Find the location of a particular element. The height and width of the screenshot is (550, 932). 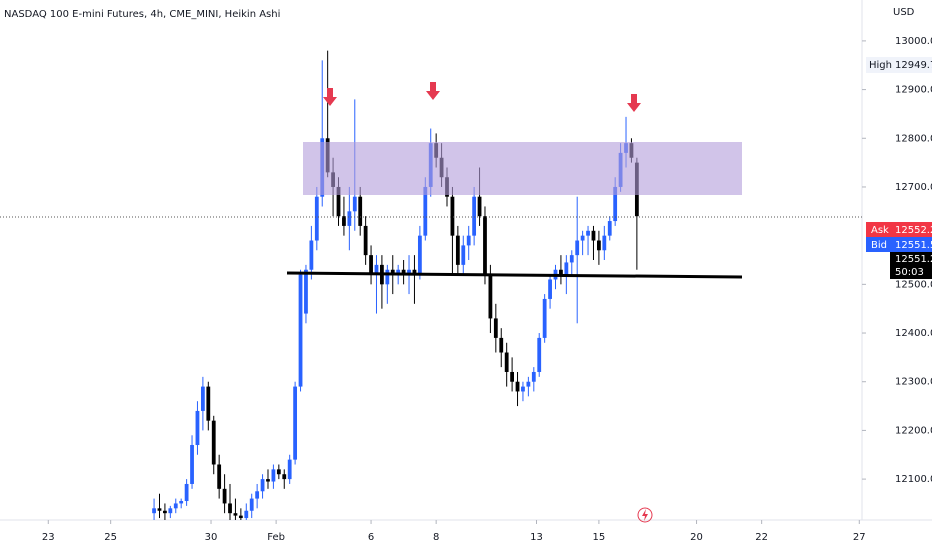

y-tick-label: 12100.00 is located at coordinates (913, 479).